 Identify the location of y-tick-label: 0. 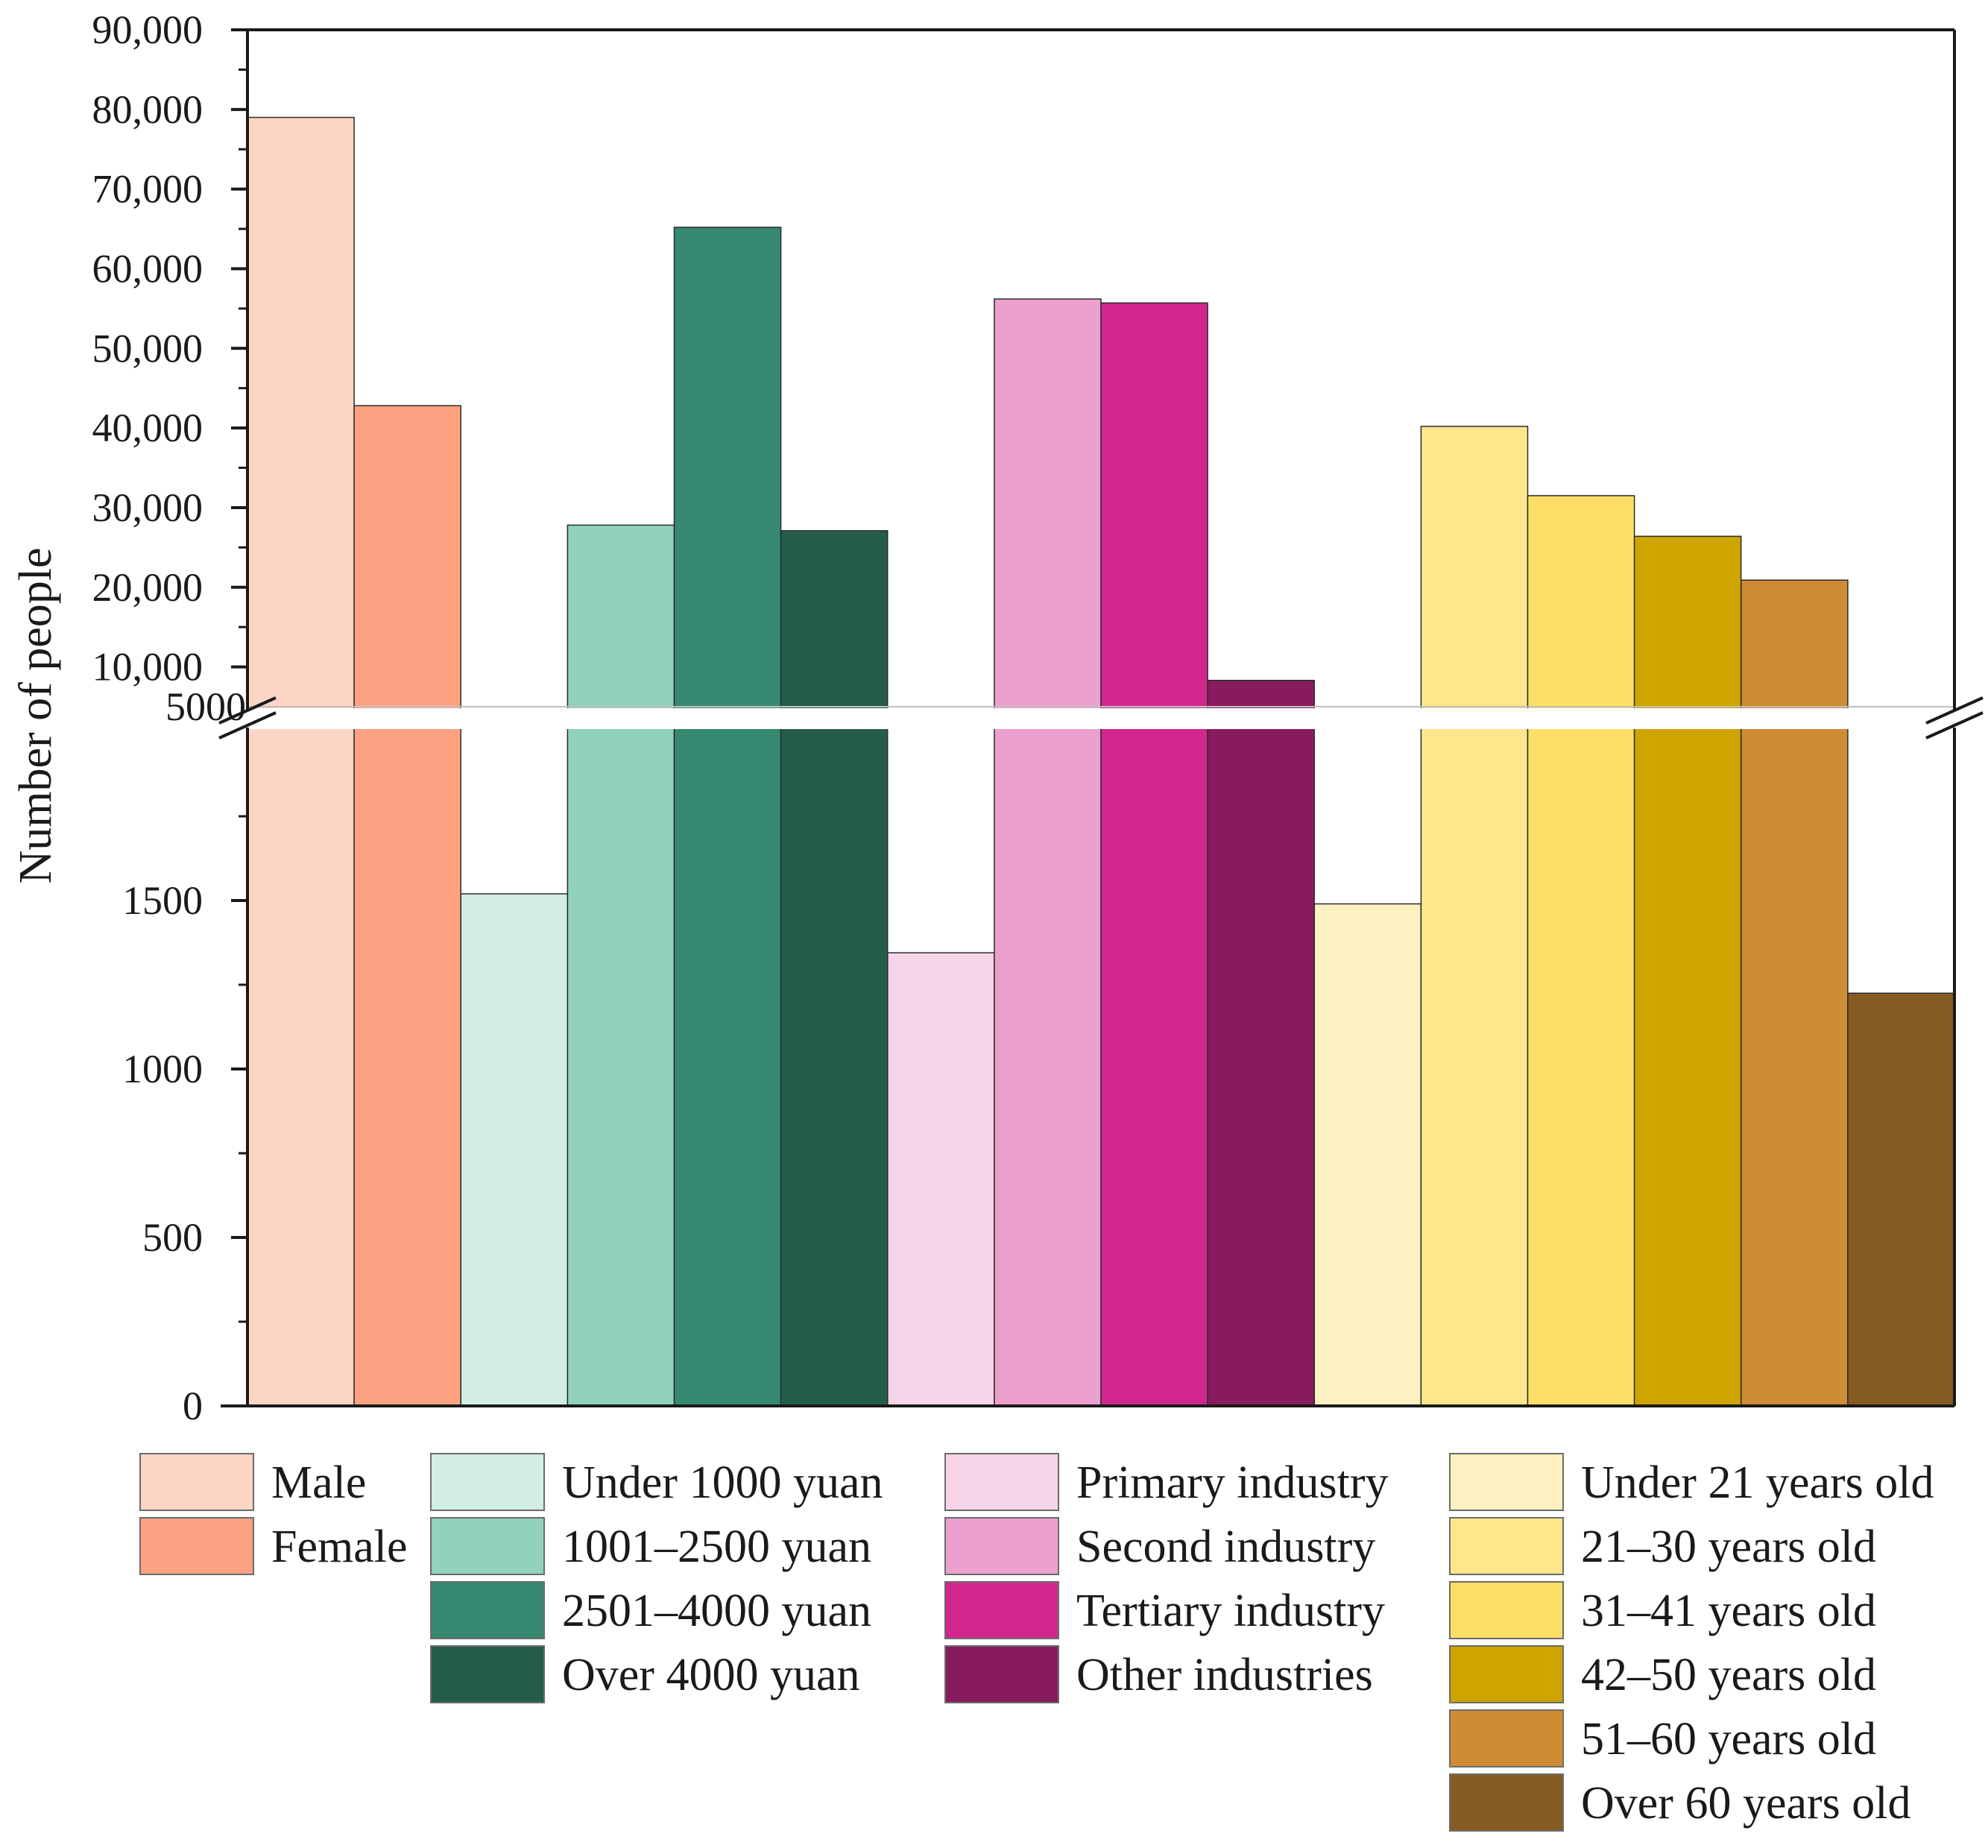
(193, 1406).